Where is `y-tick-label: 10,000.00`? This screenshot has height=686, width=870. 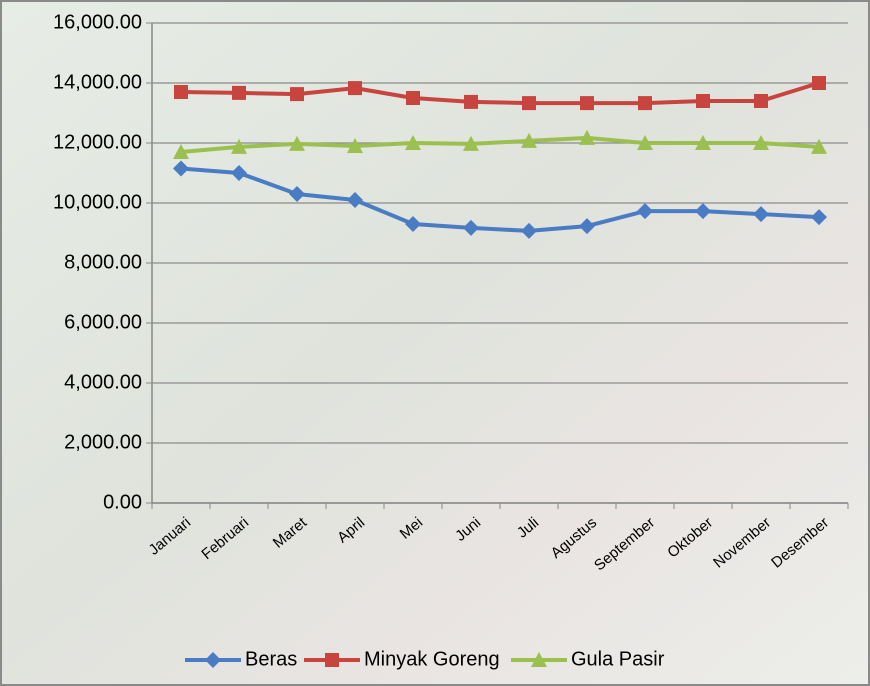 y-tick-label: 10,000.00 is located at coordinates (97, 202).